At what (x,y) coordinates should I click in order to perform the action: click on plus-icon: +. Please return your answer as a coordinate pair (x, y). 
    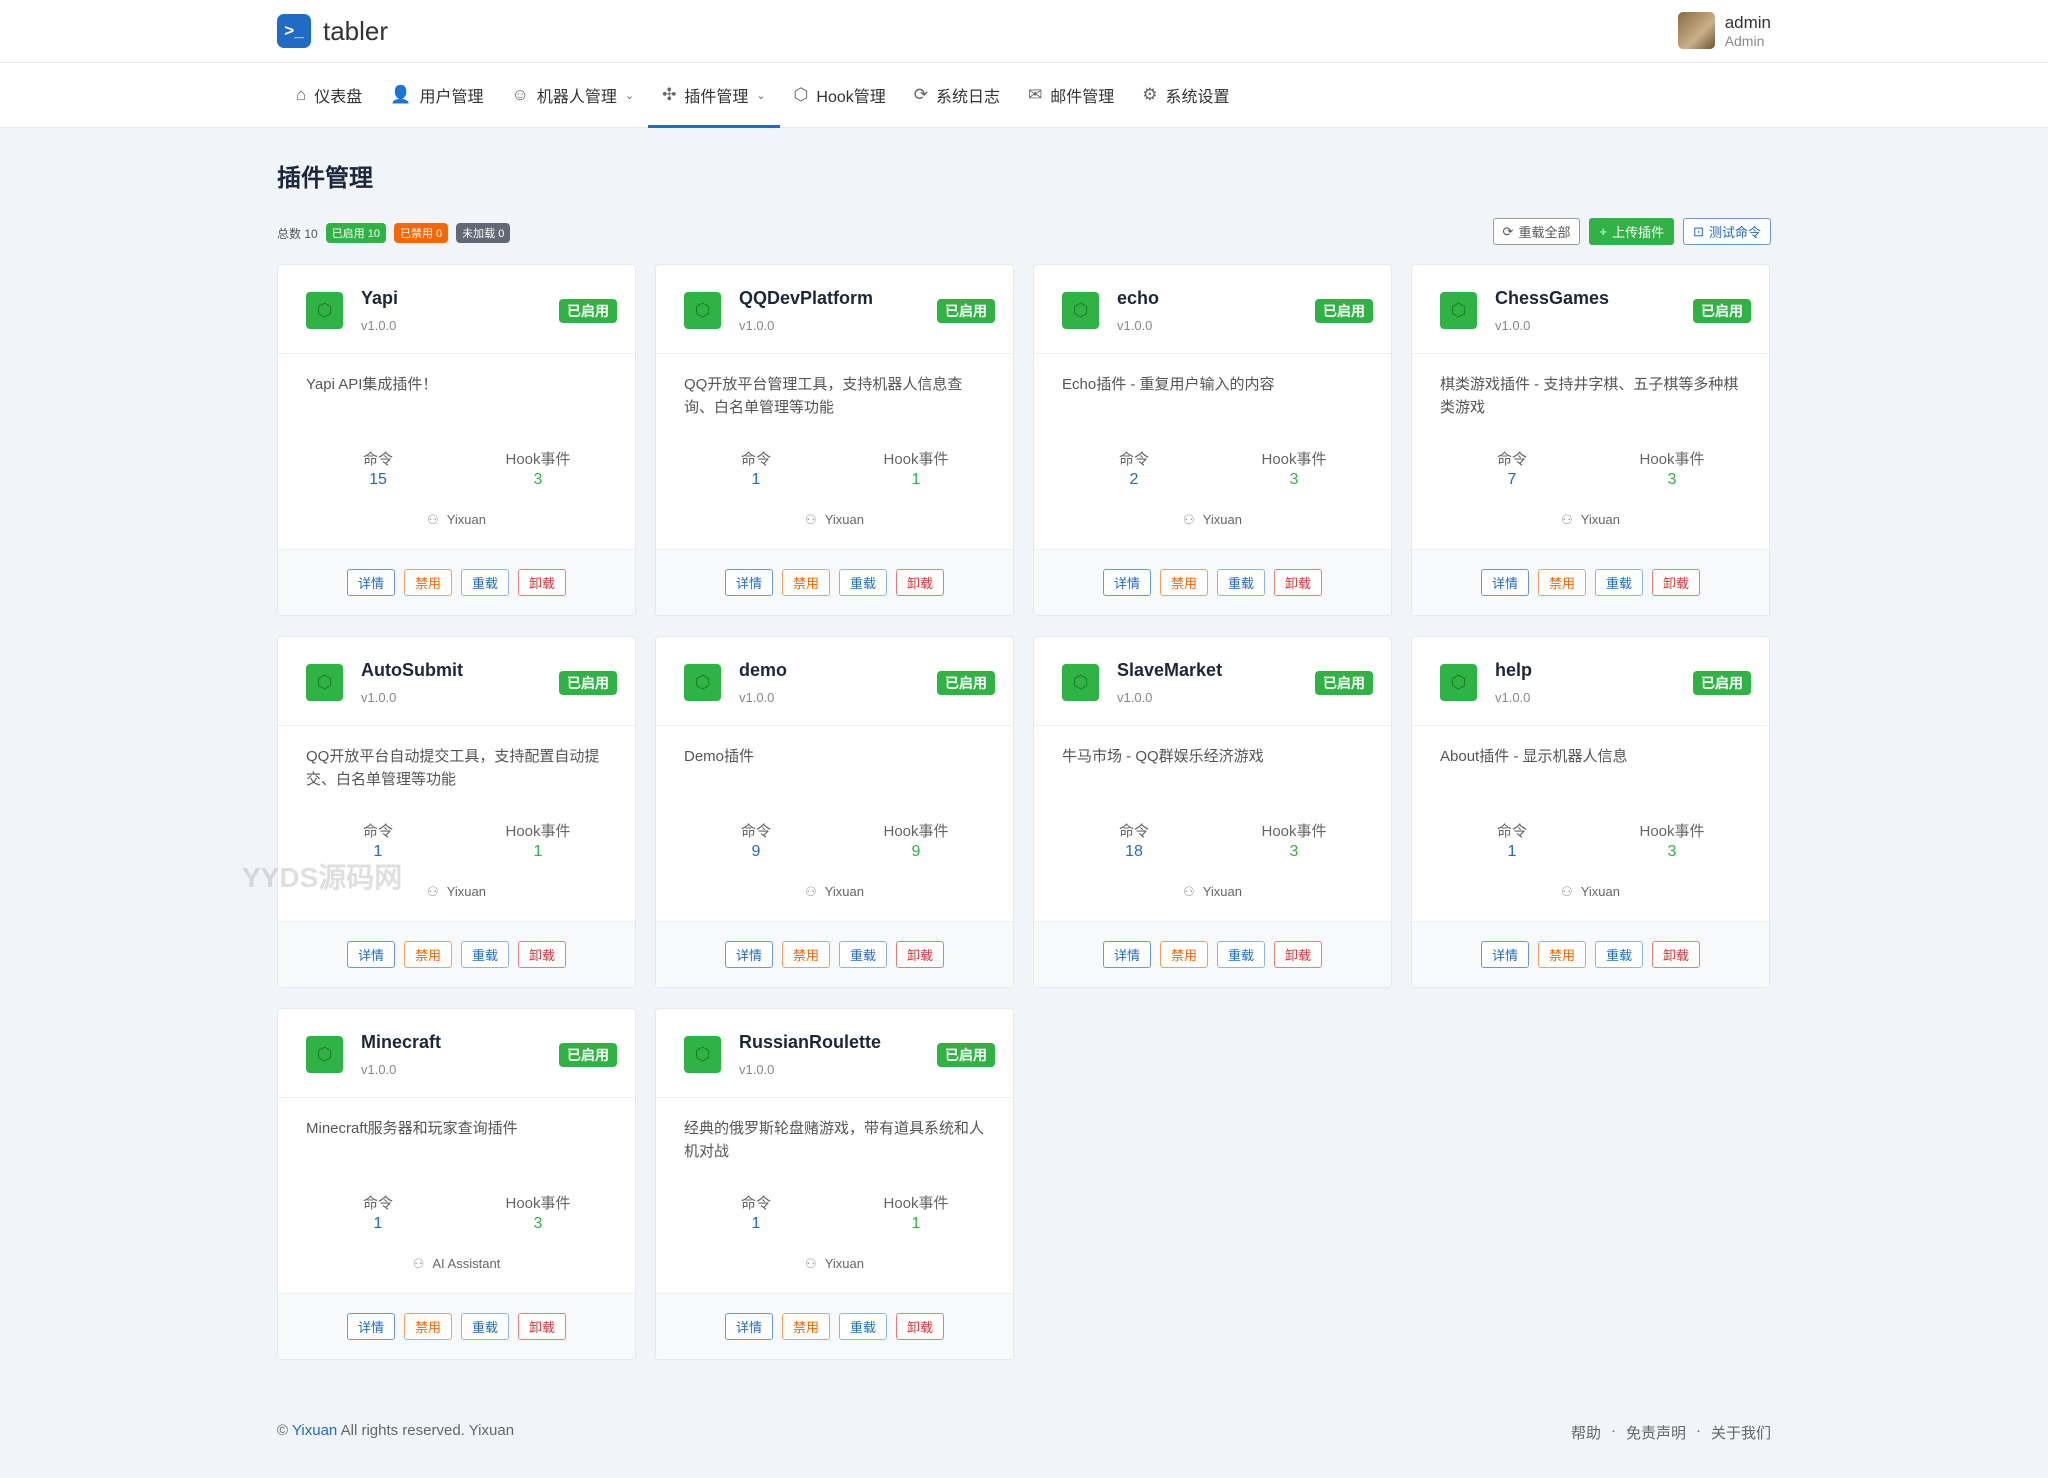
    Looking at the image, I should click on (1603, 231).